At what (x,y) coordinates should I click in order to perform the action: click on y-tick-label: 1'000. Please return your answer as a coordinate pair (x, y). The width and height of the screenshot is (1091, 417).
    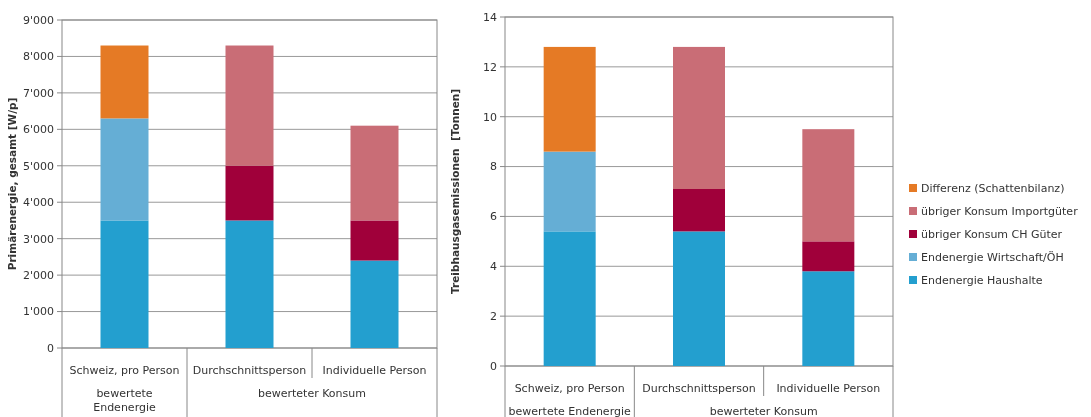
    Looking at the image, I should click on (38, 312).